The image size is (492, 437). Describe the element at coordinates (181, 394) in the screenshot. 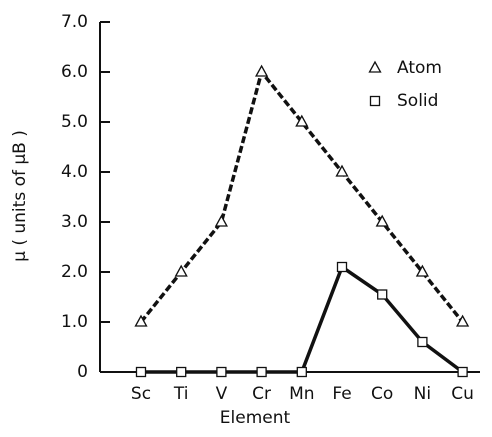

I see `x-tick-label: Ti` at that location.